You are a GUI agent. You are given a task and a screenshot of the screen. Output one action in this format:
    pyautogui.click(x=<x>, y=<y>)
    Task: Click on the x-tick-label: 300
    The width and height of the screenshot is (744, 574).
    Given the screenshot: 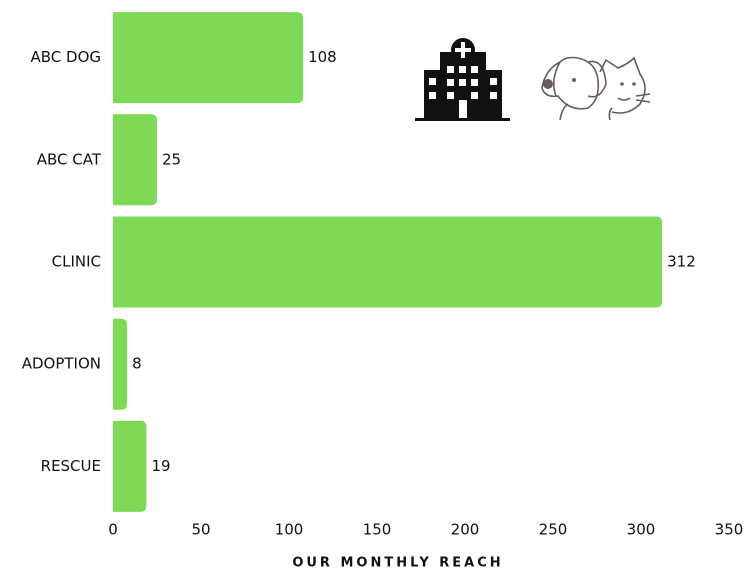 What is the action you would take?
    pyautogui.click(x=641, y=530)
    